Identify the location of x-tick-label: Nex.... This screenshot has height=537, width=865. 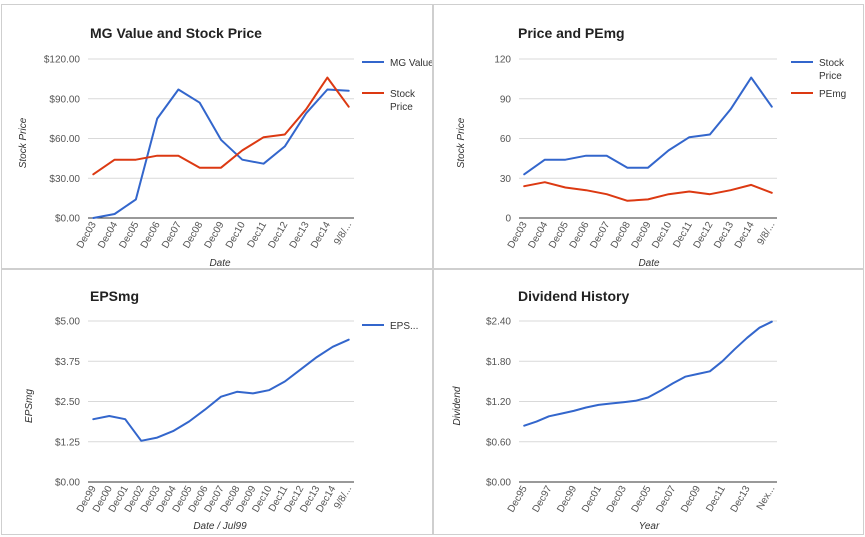
(766, 498).